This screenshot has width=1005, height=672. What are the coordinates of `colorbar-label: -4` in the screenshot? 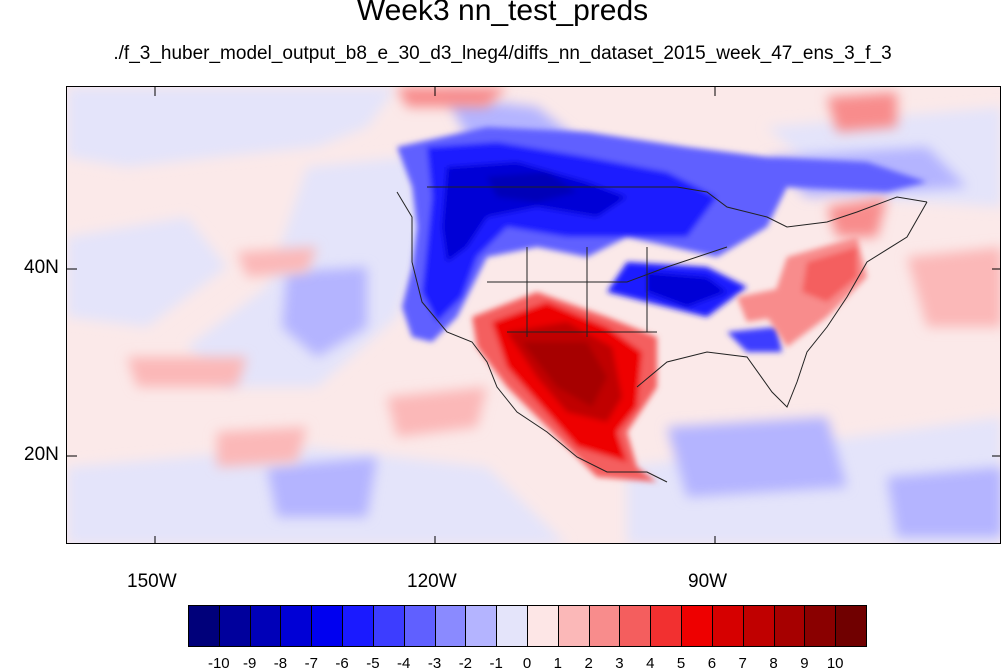 It's located at (404, 663).